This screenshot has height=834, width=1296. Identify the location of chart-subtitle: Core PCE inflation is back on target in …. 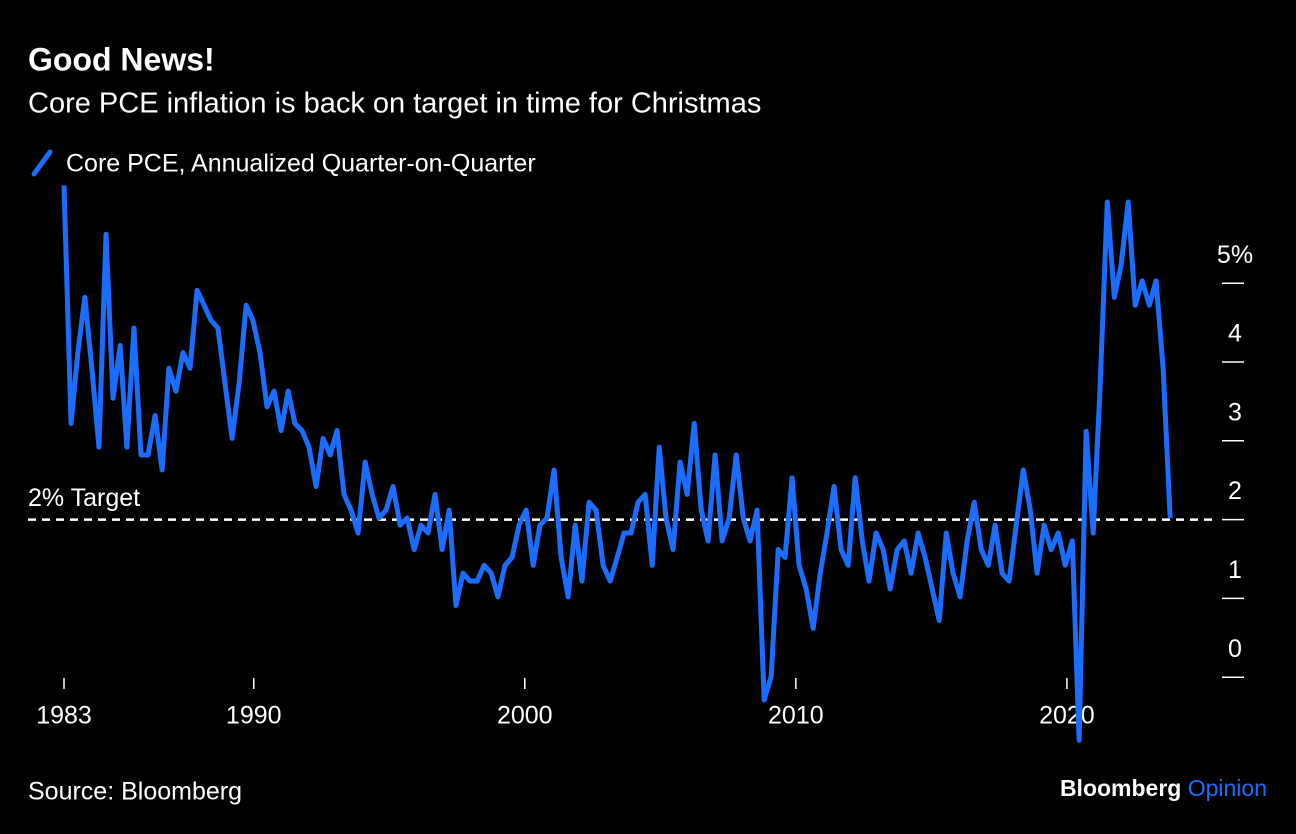
(394, 104).